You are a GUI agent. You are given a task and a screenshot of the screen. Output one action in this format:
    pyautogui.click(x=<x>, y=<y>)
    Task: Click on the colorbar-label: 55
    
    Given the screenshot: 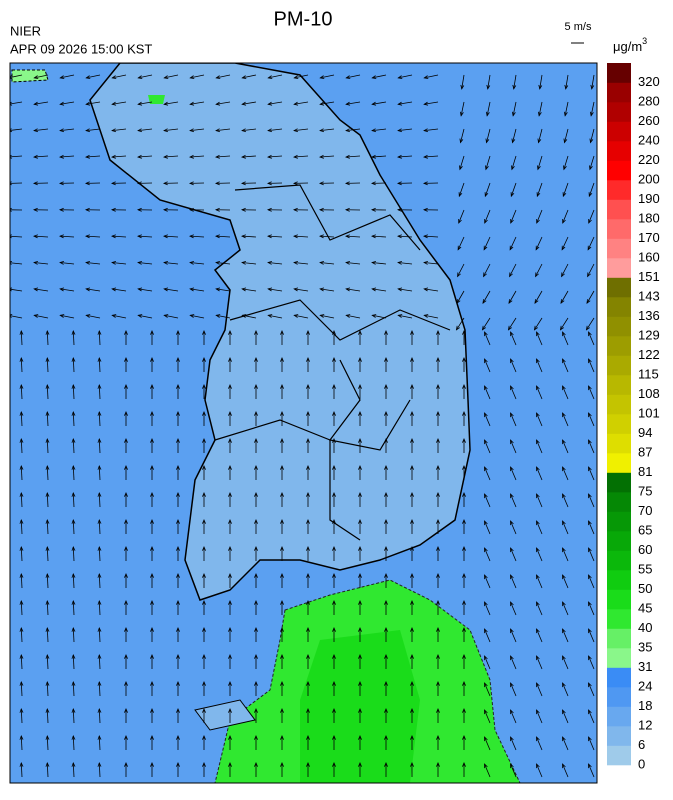 What is the action you would take?
    pyautogui.click(x=645, y=568)
    